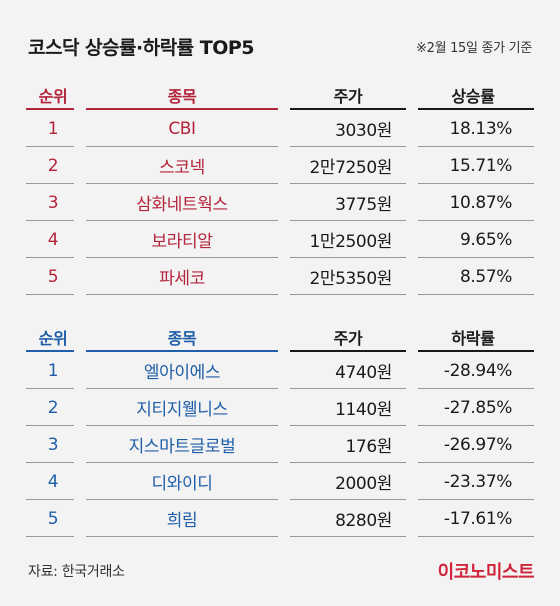 Image resolution: width=560 pixels, height=606 pixels. What do you see at coordinates (76, 572) in the screenshot?
I see `source-note: 자료: 한국거래소` at bounding box center [76, 572].